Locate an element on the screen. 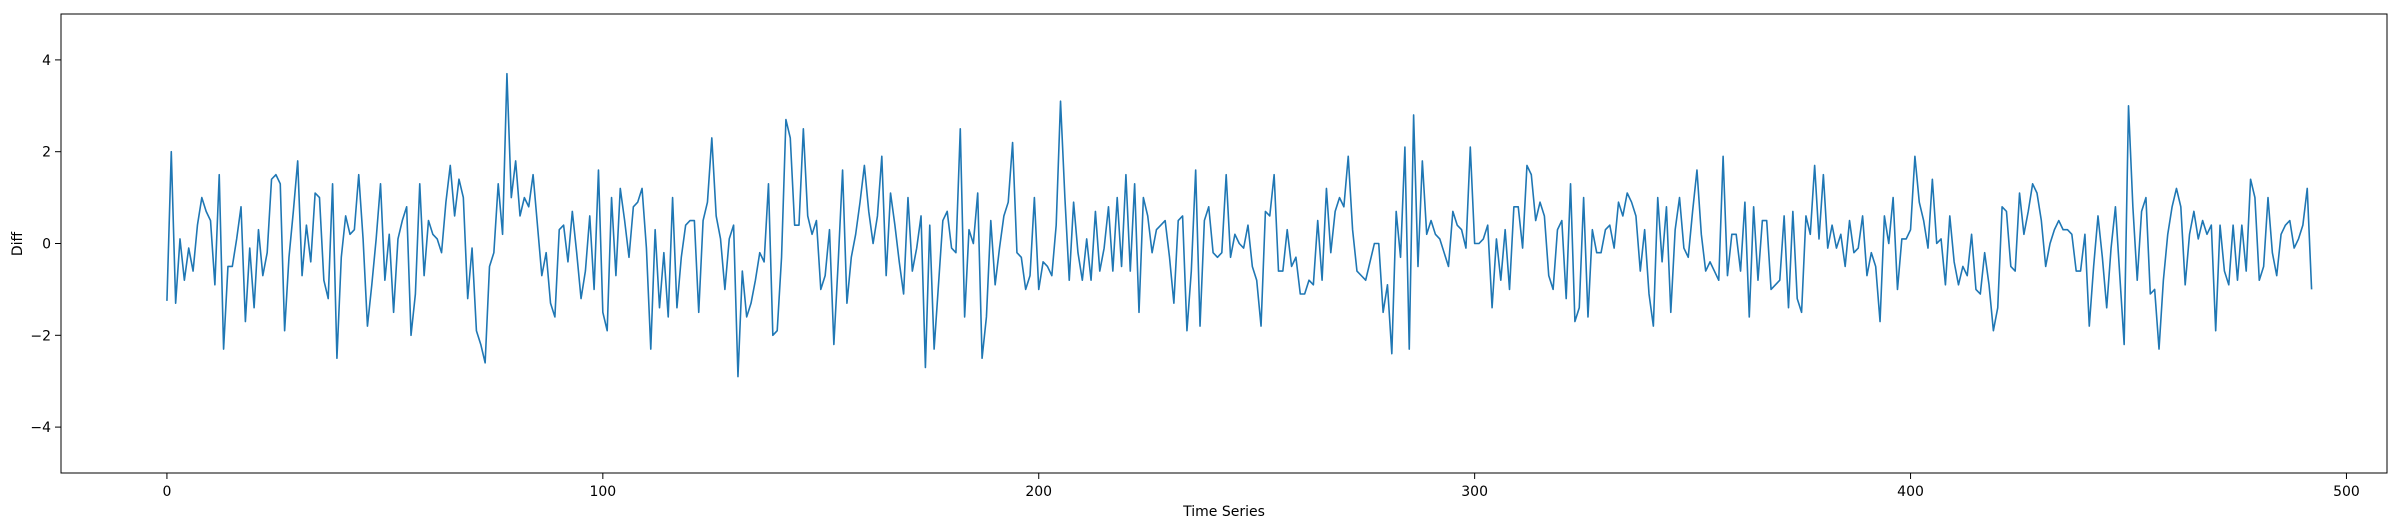  x-tick-label: 0 is located at coordinates (166, 492).